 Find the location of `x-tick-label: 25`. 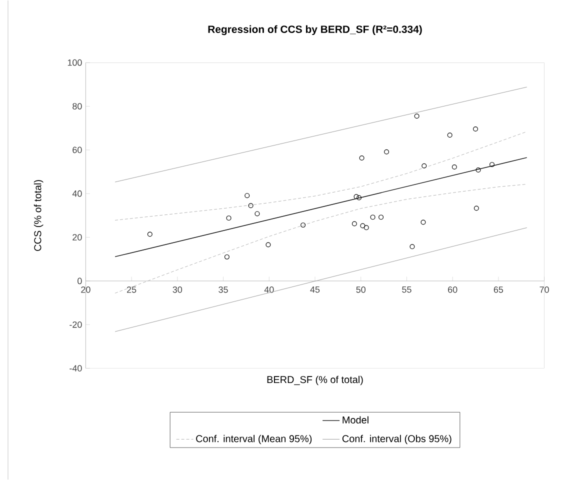

x-tick-label: 25 is located at coordinates (131, 289).